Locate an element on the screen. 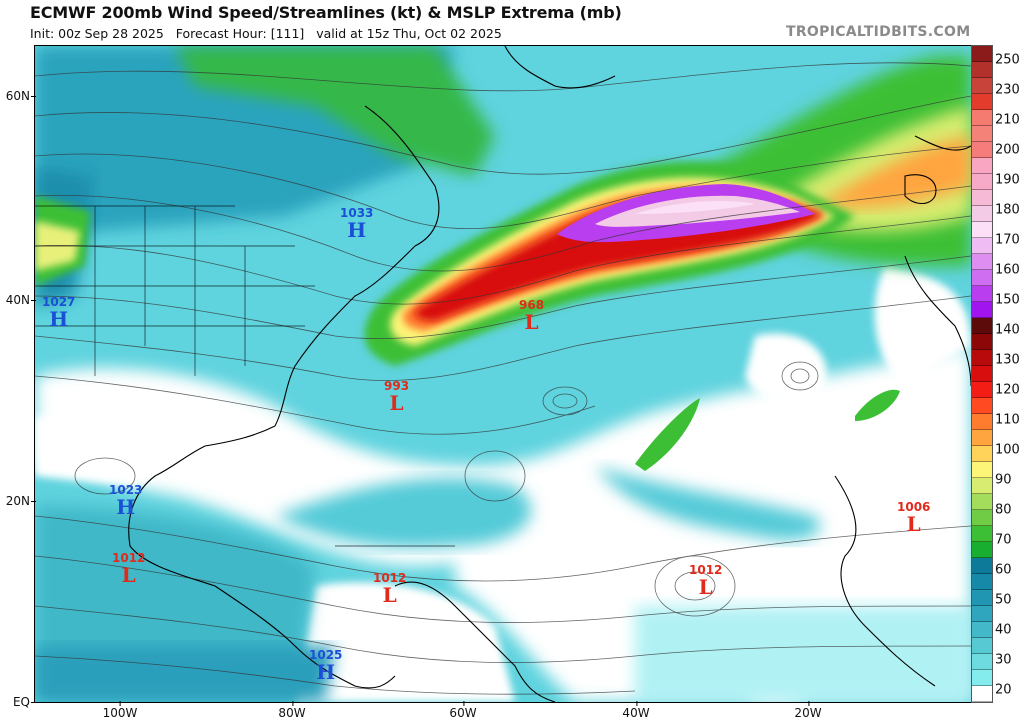  colorbar-tick: 90 is located at coordinates (1003, 480).